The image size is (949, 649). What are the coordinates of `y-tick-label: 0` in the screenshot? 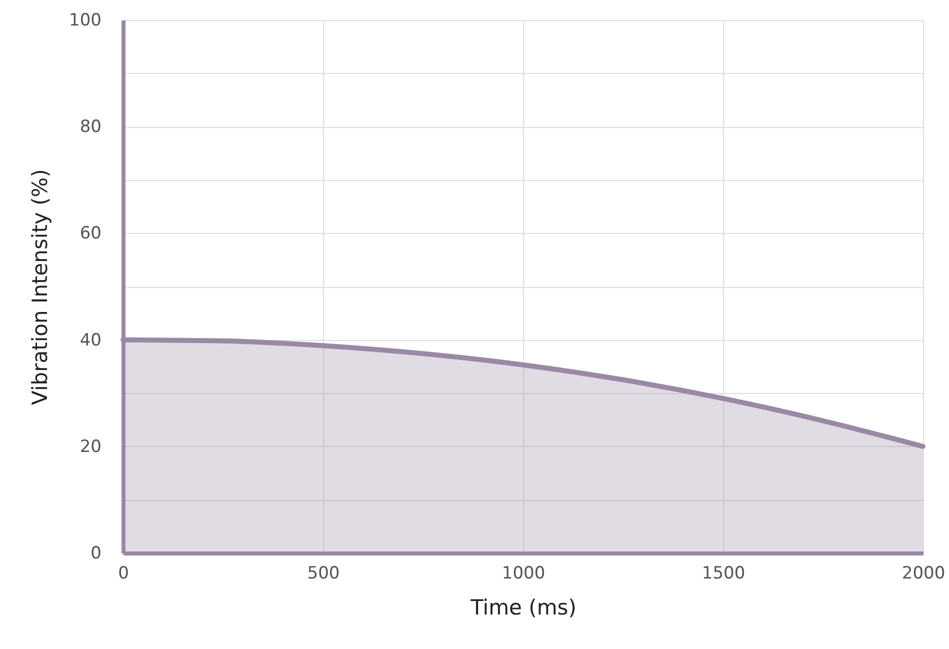 It's located at (96, 554).